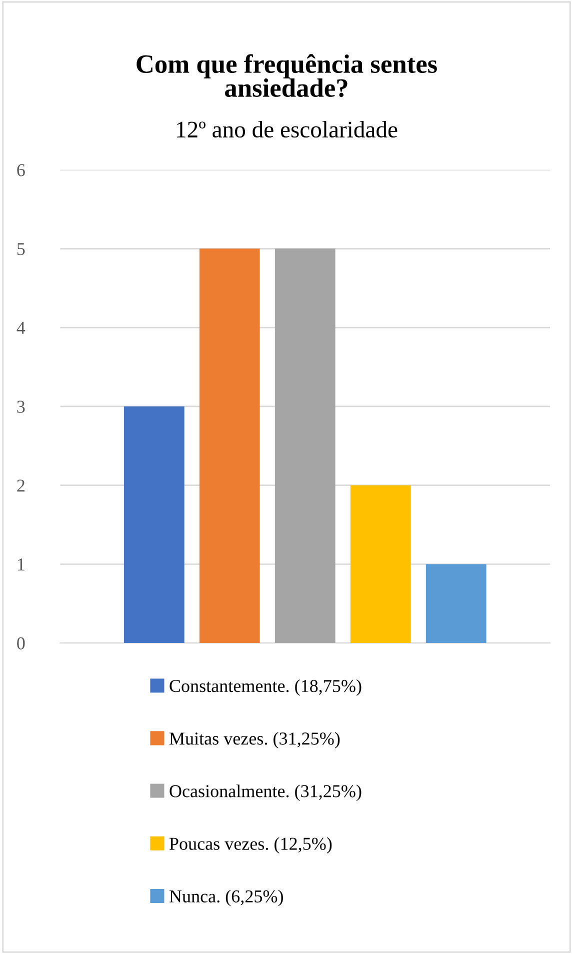 Image resolution: width=573 pixels, height=954 pixels. Describe the element at coordinates (21, 406) in the screenshot. I see `y-tick-label: 3` at that location.